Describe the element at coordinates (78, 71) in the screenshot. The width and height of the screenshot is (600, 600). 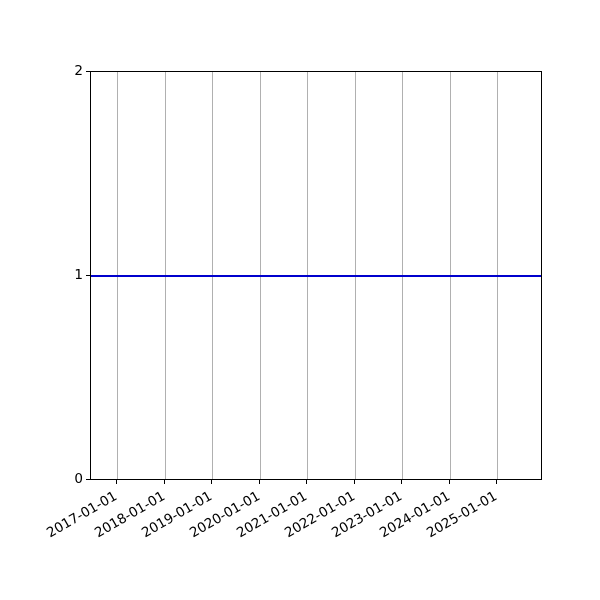
I see `y-tick-label-2: 2` at that location.